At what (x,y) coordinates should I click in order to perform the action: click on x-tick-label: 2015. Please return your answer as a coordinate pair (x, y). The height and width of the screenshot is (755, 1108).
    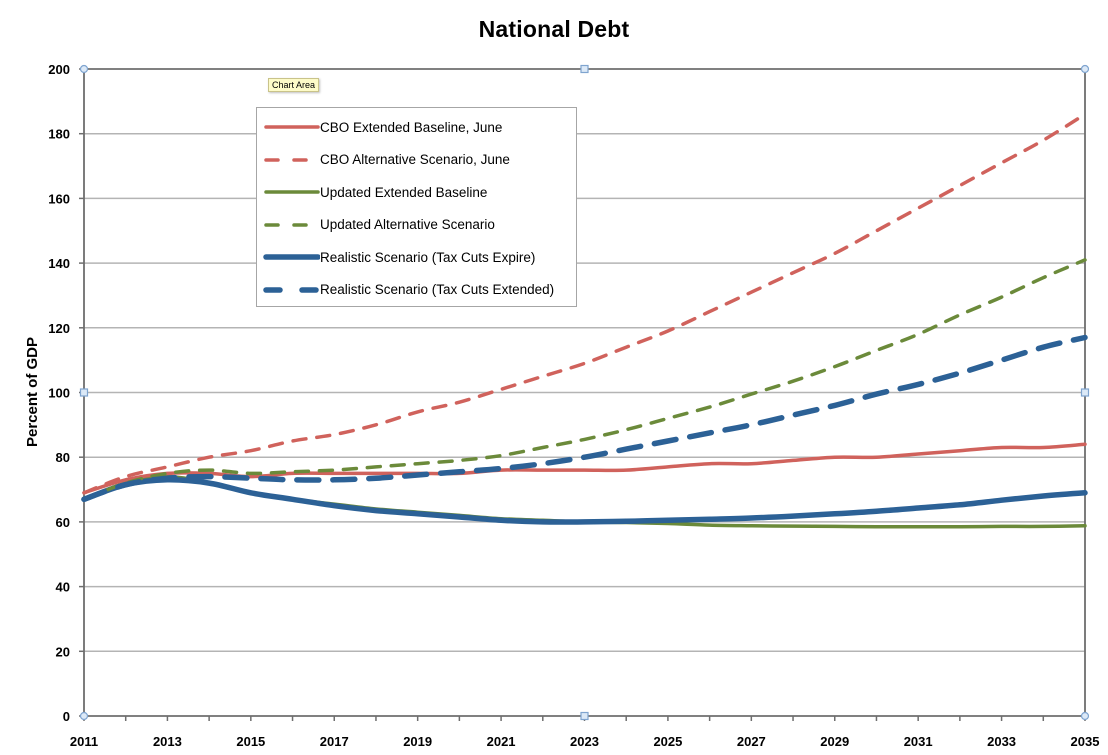
    Looking at the image, I should click on (250, 741).